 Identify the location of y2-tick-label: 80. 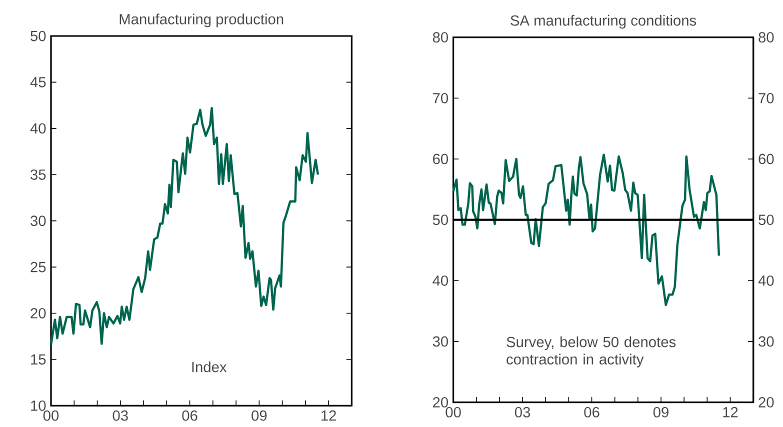
(766, 37).